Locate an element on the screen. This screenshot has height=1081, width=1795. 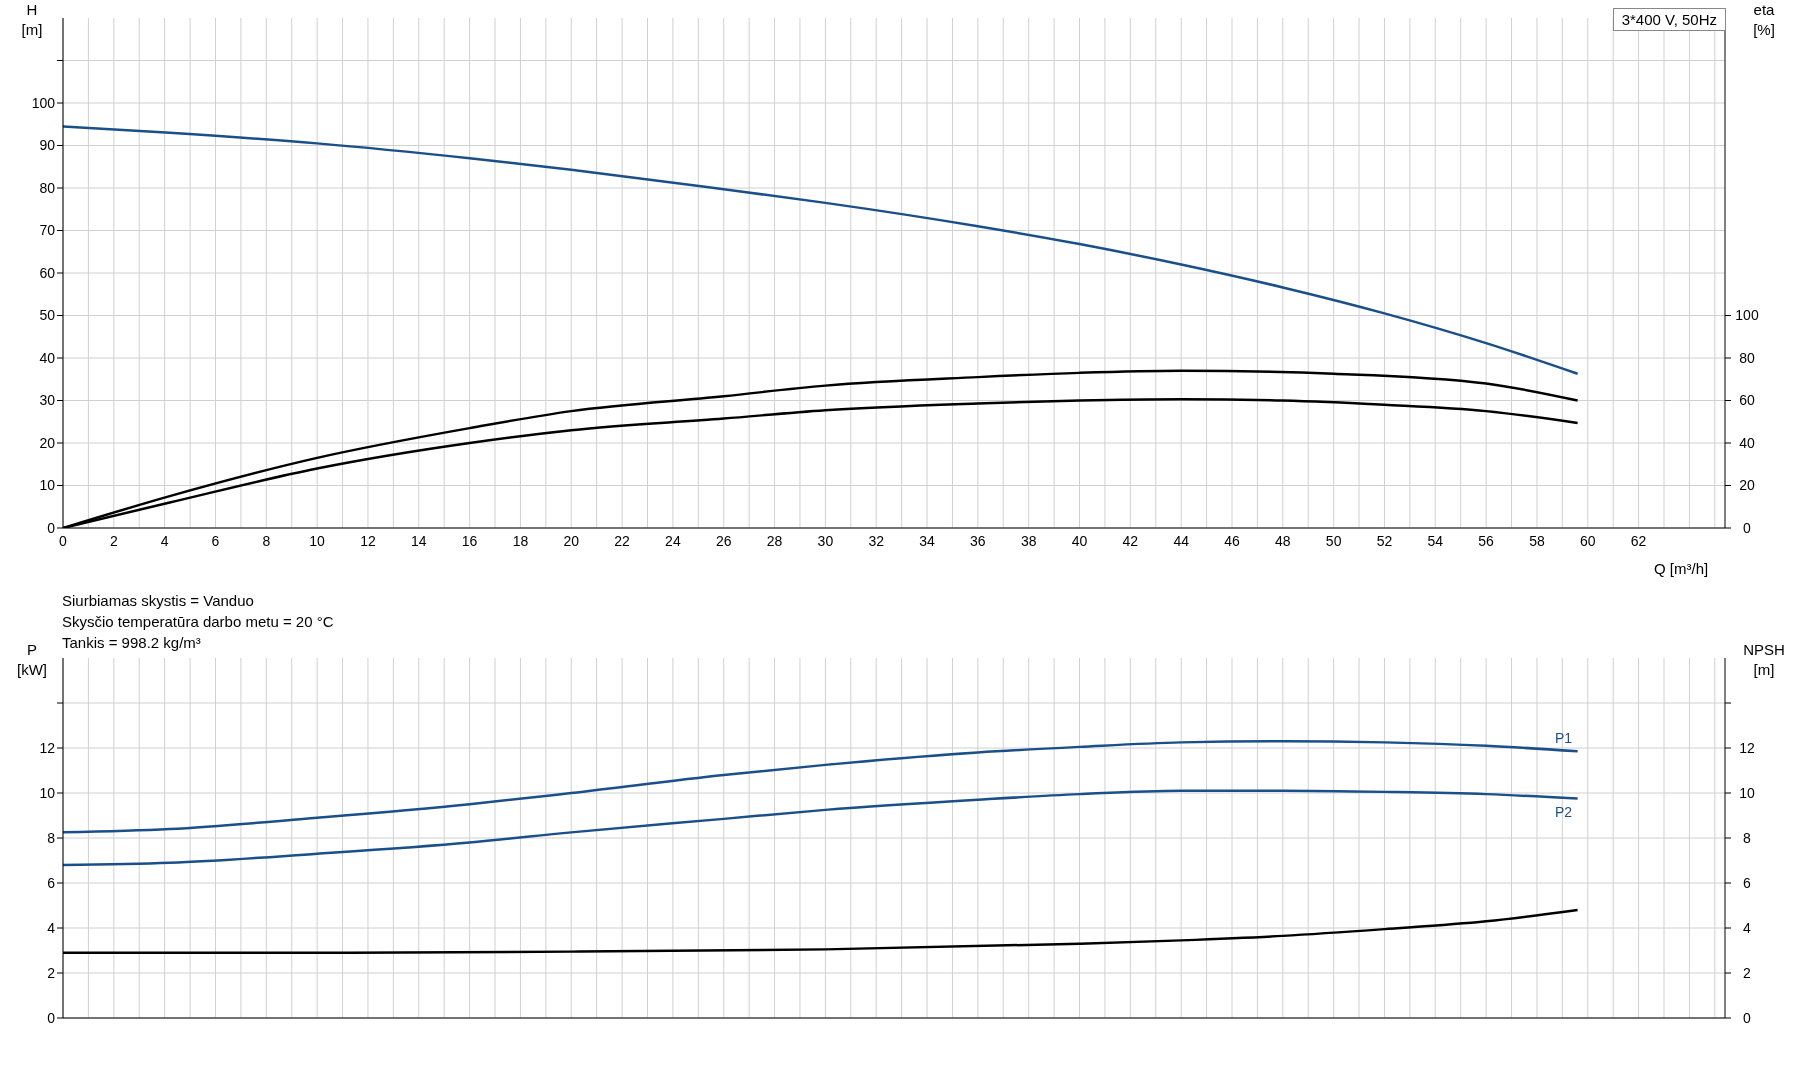
x-axis-title: Q [m³/h] is located at coordinates (1681, 568).